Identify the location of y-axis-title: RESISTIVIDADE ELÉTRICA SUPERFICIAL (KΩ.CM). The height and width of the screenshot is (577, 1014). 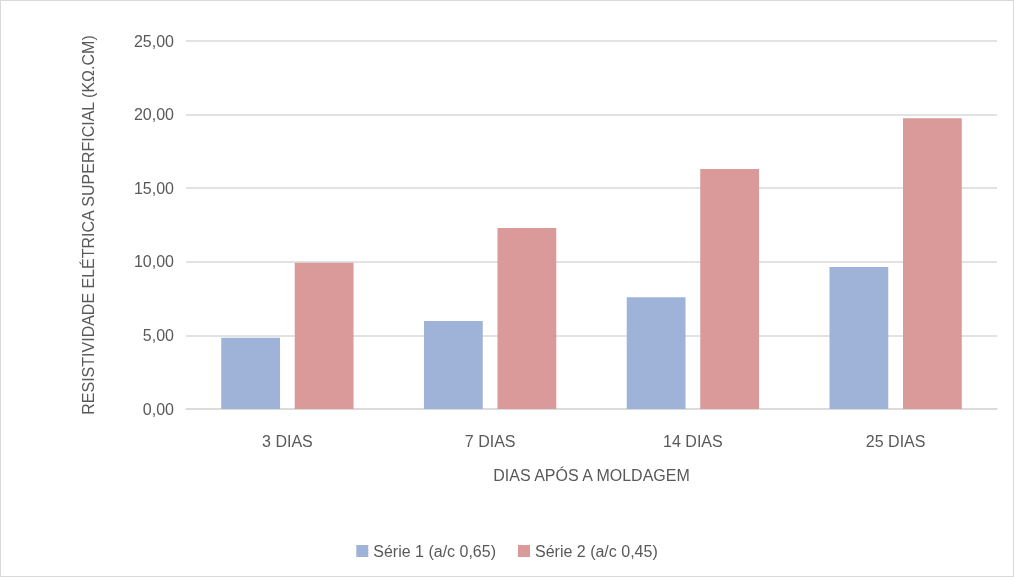
(87, 225).